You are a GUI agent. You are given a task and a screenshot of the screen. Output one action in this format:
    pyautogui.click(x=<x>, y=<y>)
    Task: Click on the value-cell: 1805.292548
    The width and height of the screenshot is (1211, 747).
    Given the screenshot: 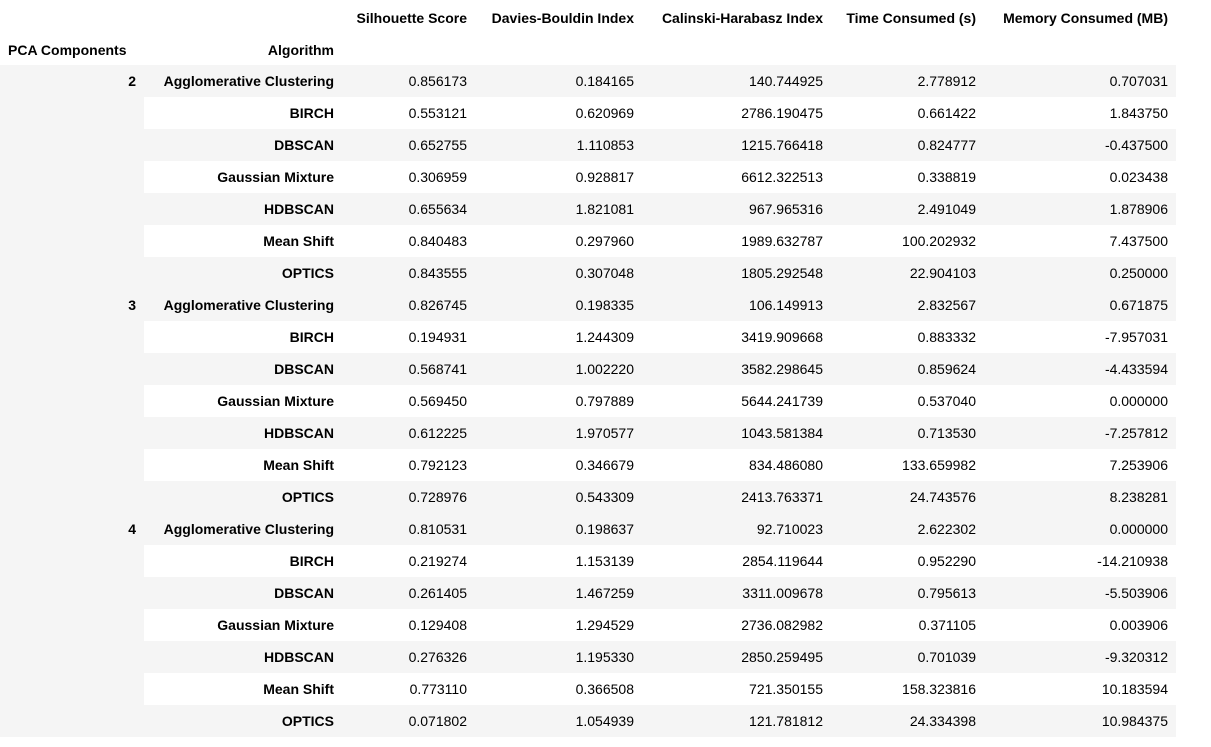 What is the action you would take?
    pyautogui.click(x=736, y=273)
    